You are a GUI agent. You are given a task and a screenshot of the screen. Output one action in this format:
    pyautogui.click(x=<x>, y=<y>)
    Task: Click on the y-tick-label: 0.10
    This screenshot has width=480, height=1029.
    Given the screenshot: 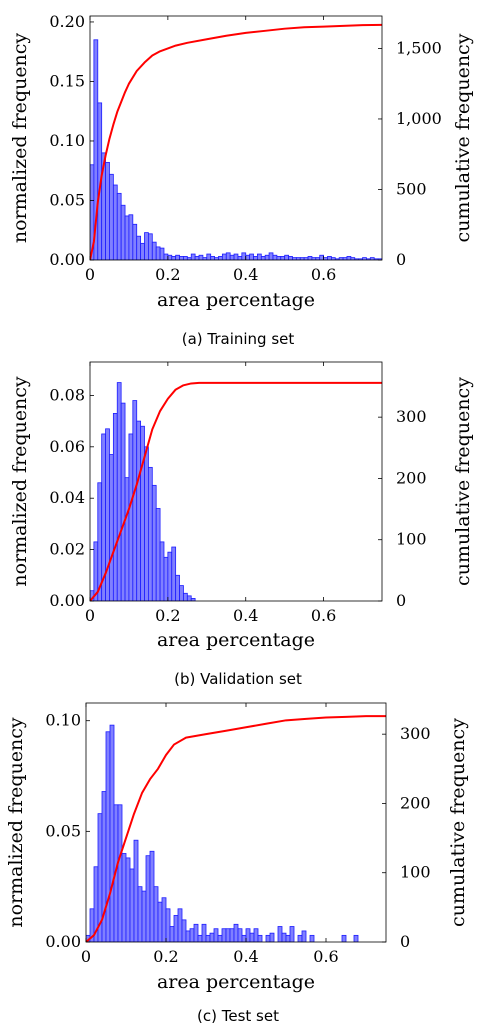 What is the action you would take?
    pyautogui.click(x=67, y=140)
    